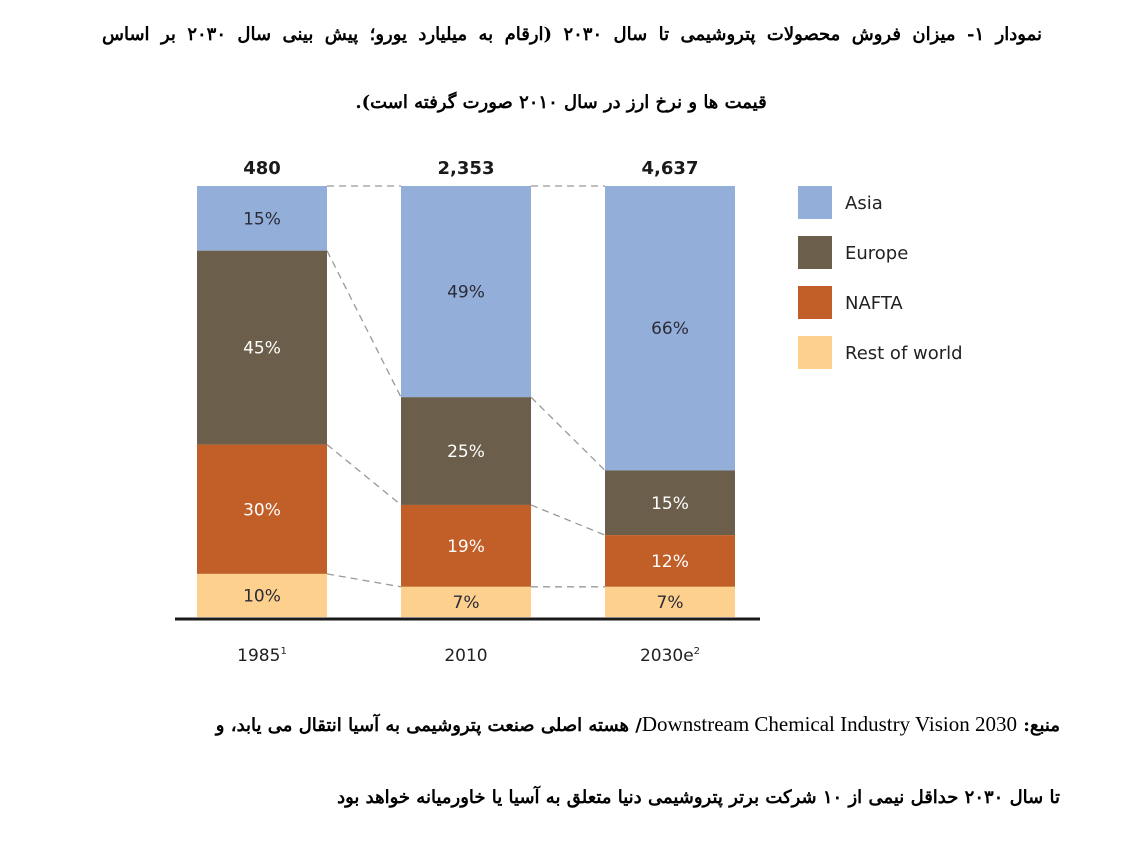  What do you see at coordinates (465, 656) in the screenshot?
I see `category-label: 2010` at bounding box center [465, 656].